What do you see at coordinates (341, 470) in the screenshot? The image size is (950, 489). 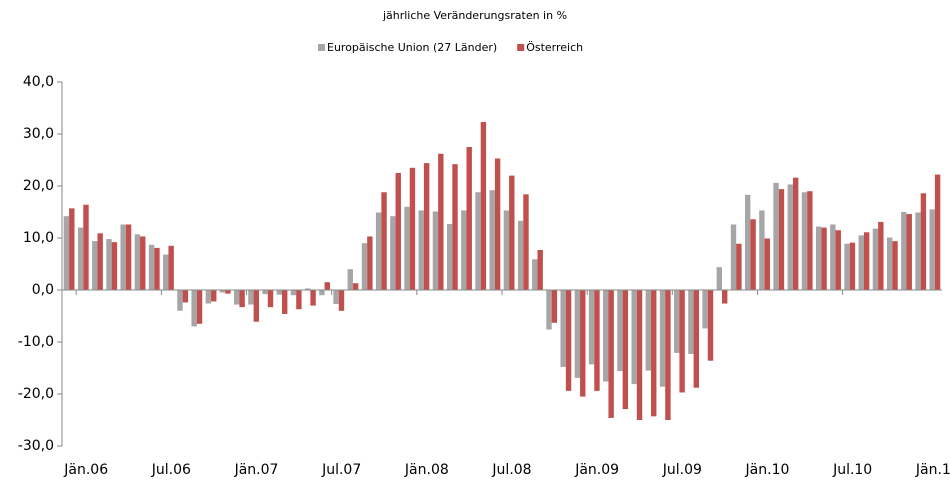 I see `x-tick-label: Jul.07` at bounding box center [341, 470].